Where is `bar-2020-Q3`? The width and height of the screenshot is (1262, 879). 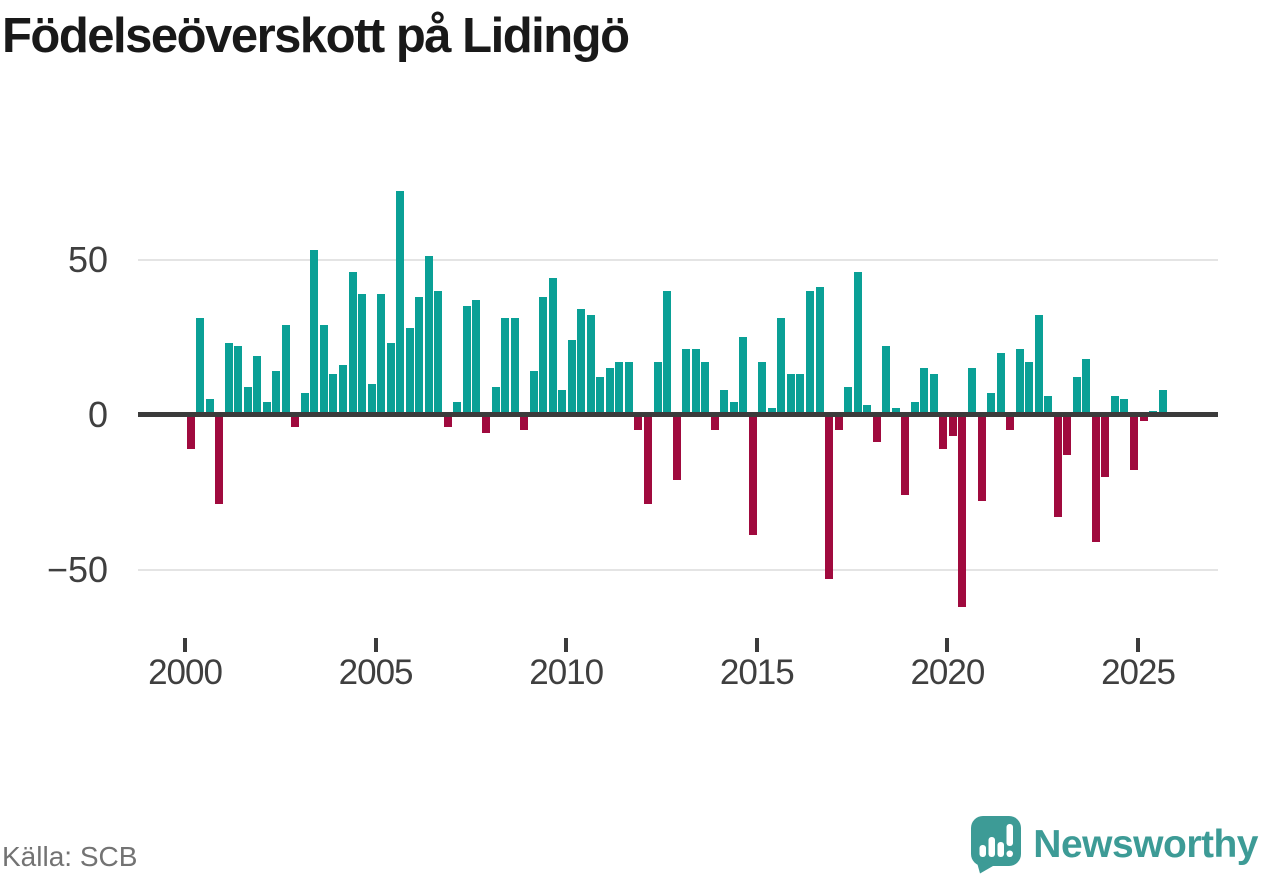
bar-2020-Q3 is located at coordinates (972, 391).